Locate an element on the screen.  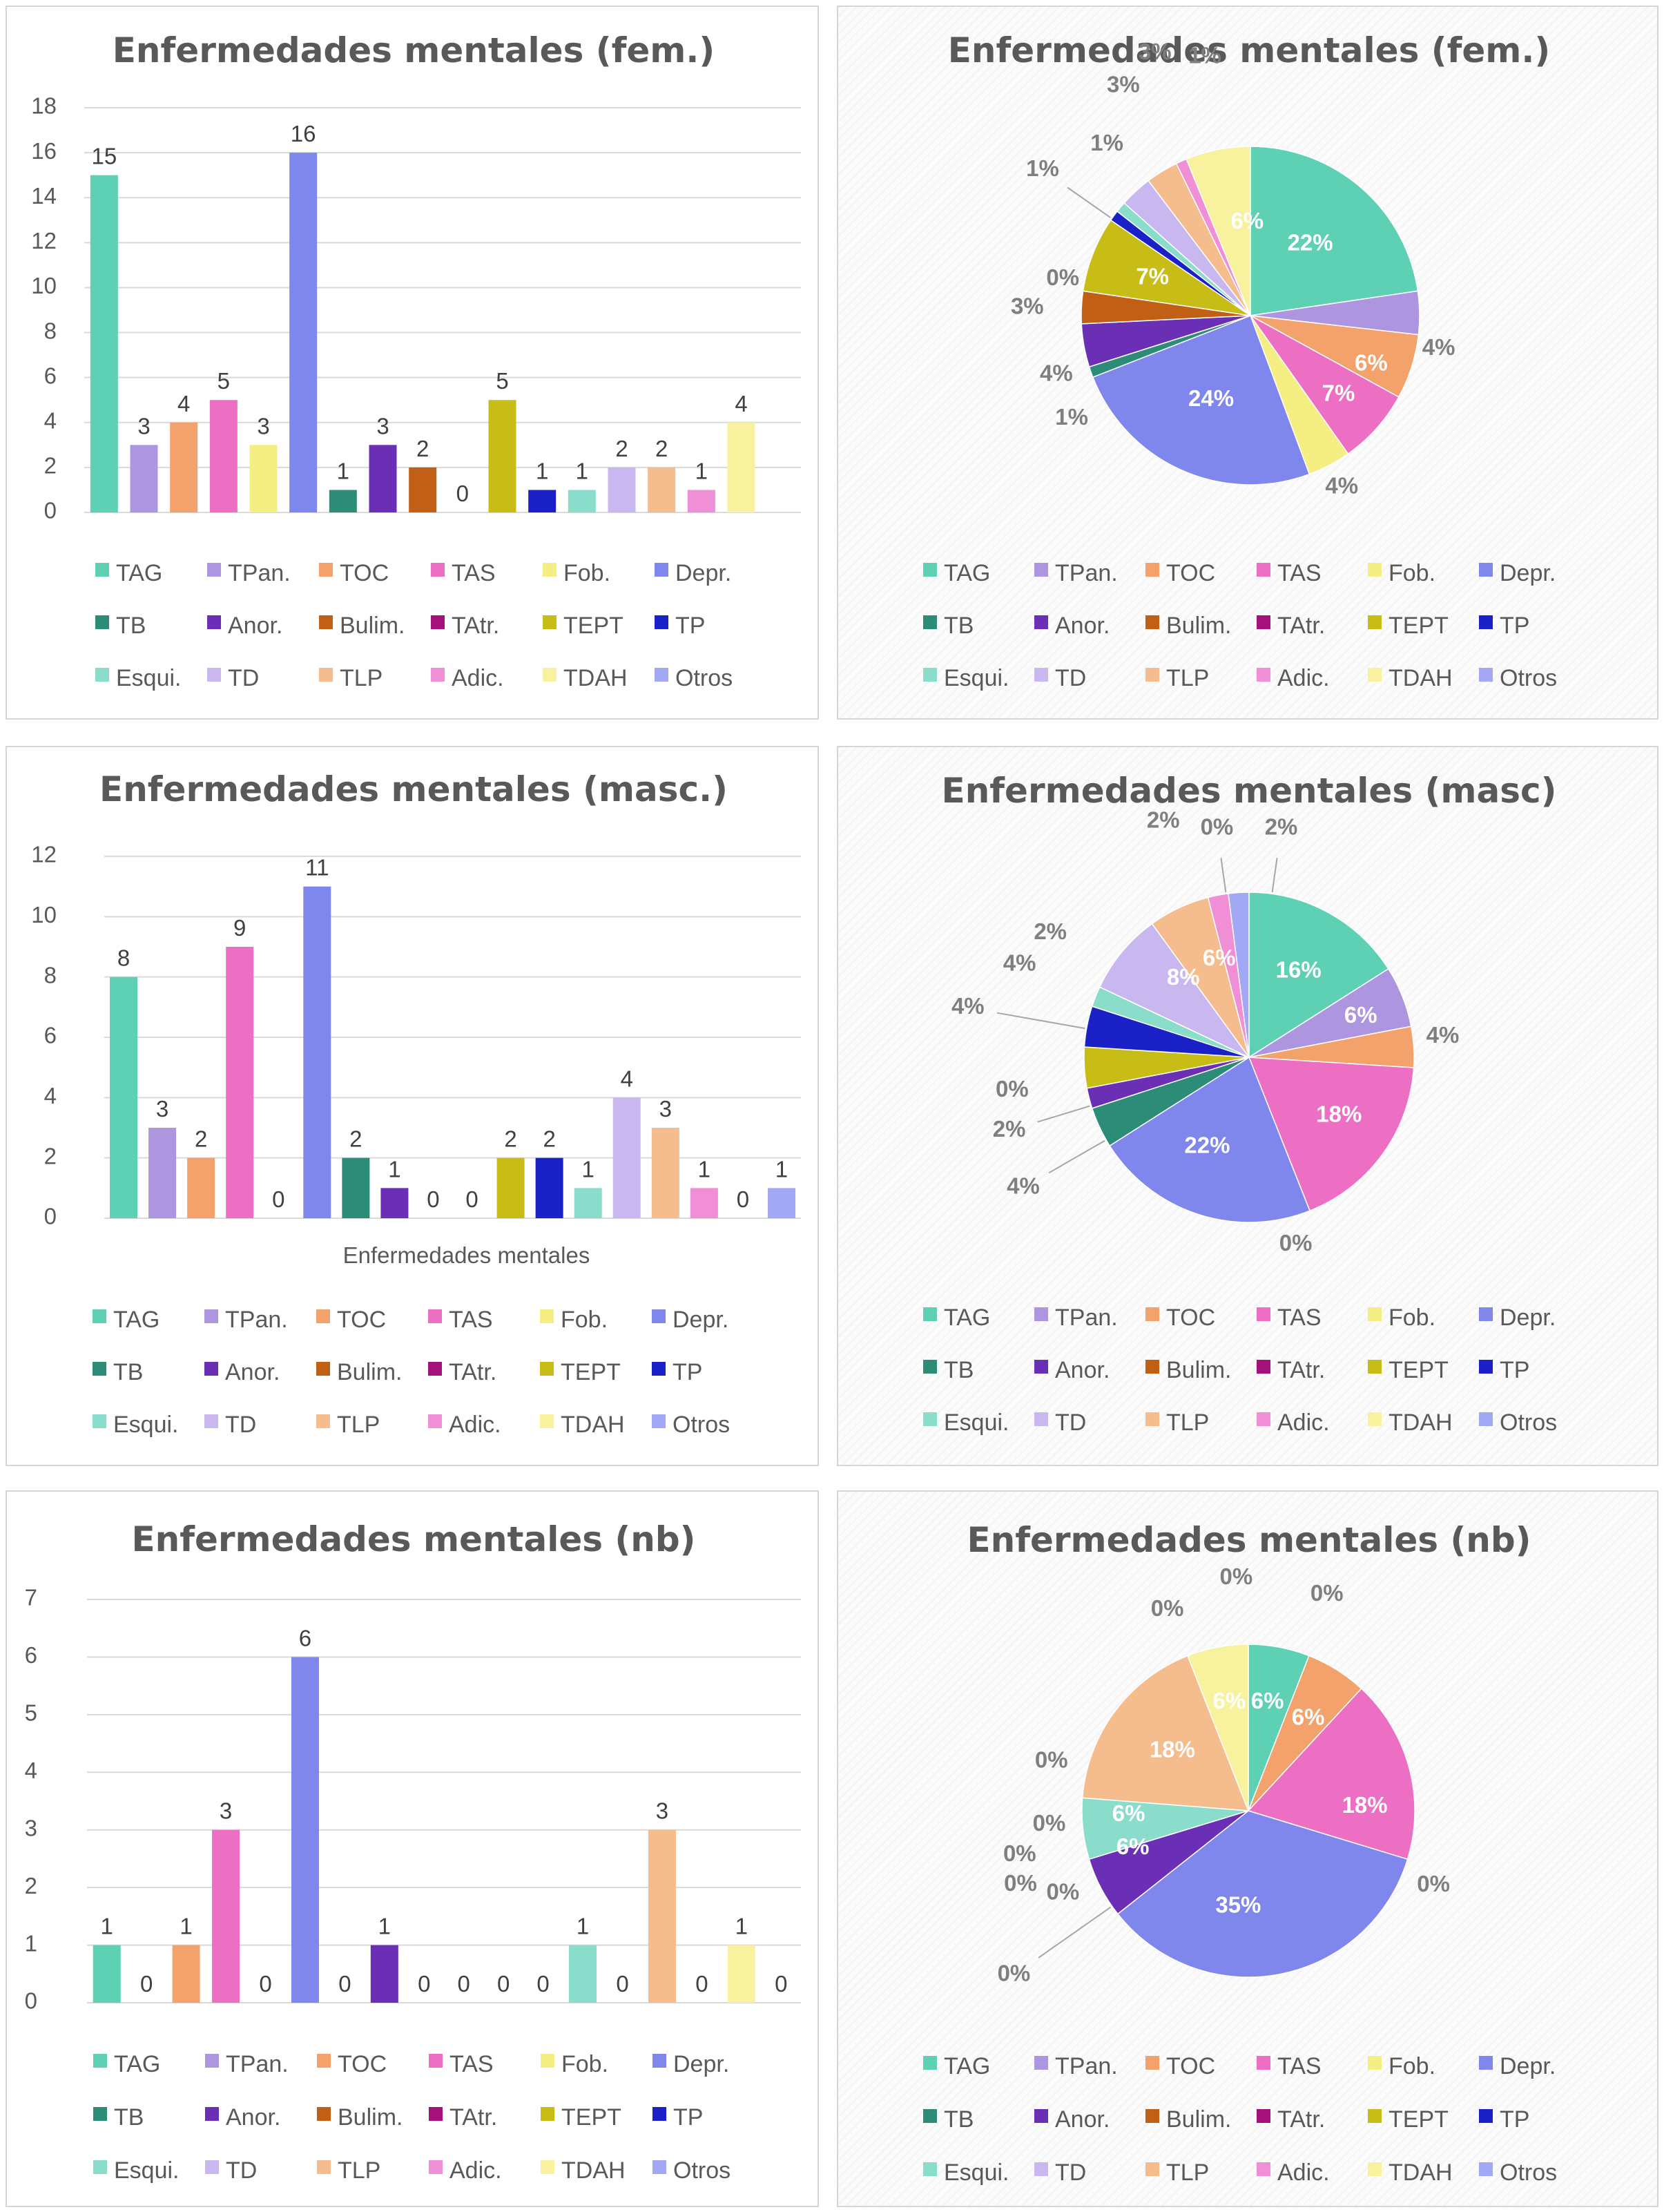
legend-label-esqui: Esqui. is located at coordinates (977, 678).